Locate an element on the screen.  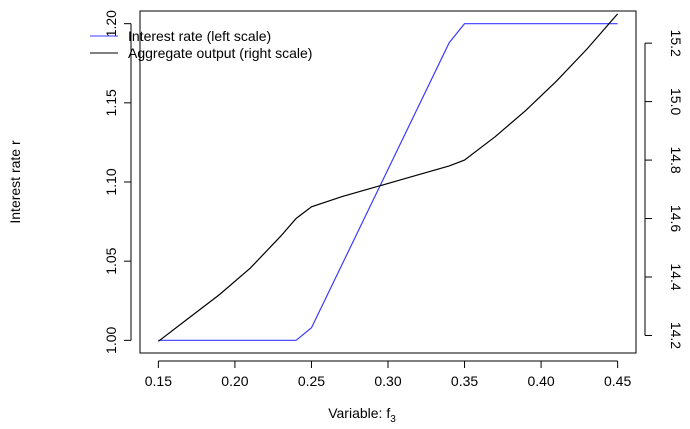
x-tick-label: 0.25 is located at coordinates (311, 381).